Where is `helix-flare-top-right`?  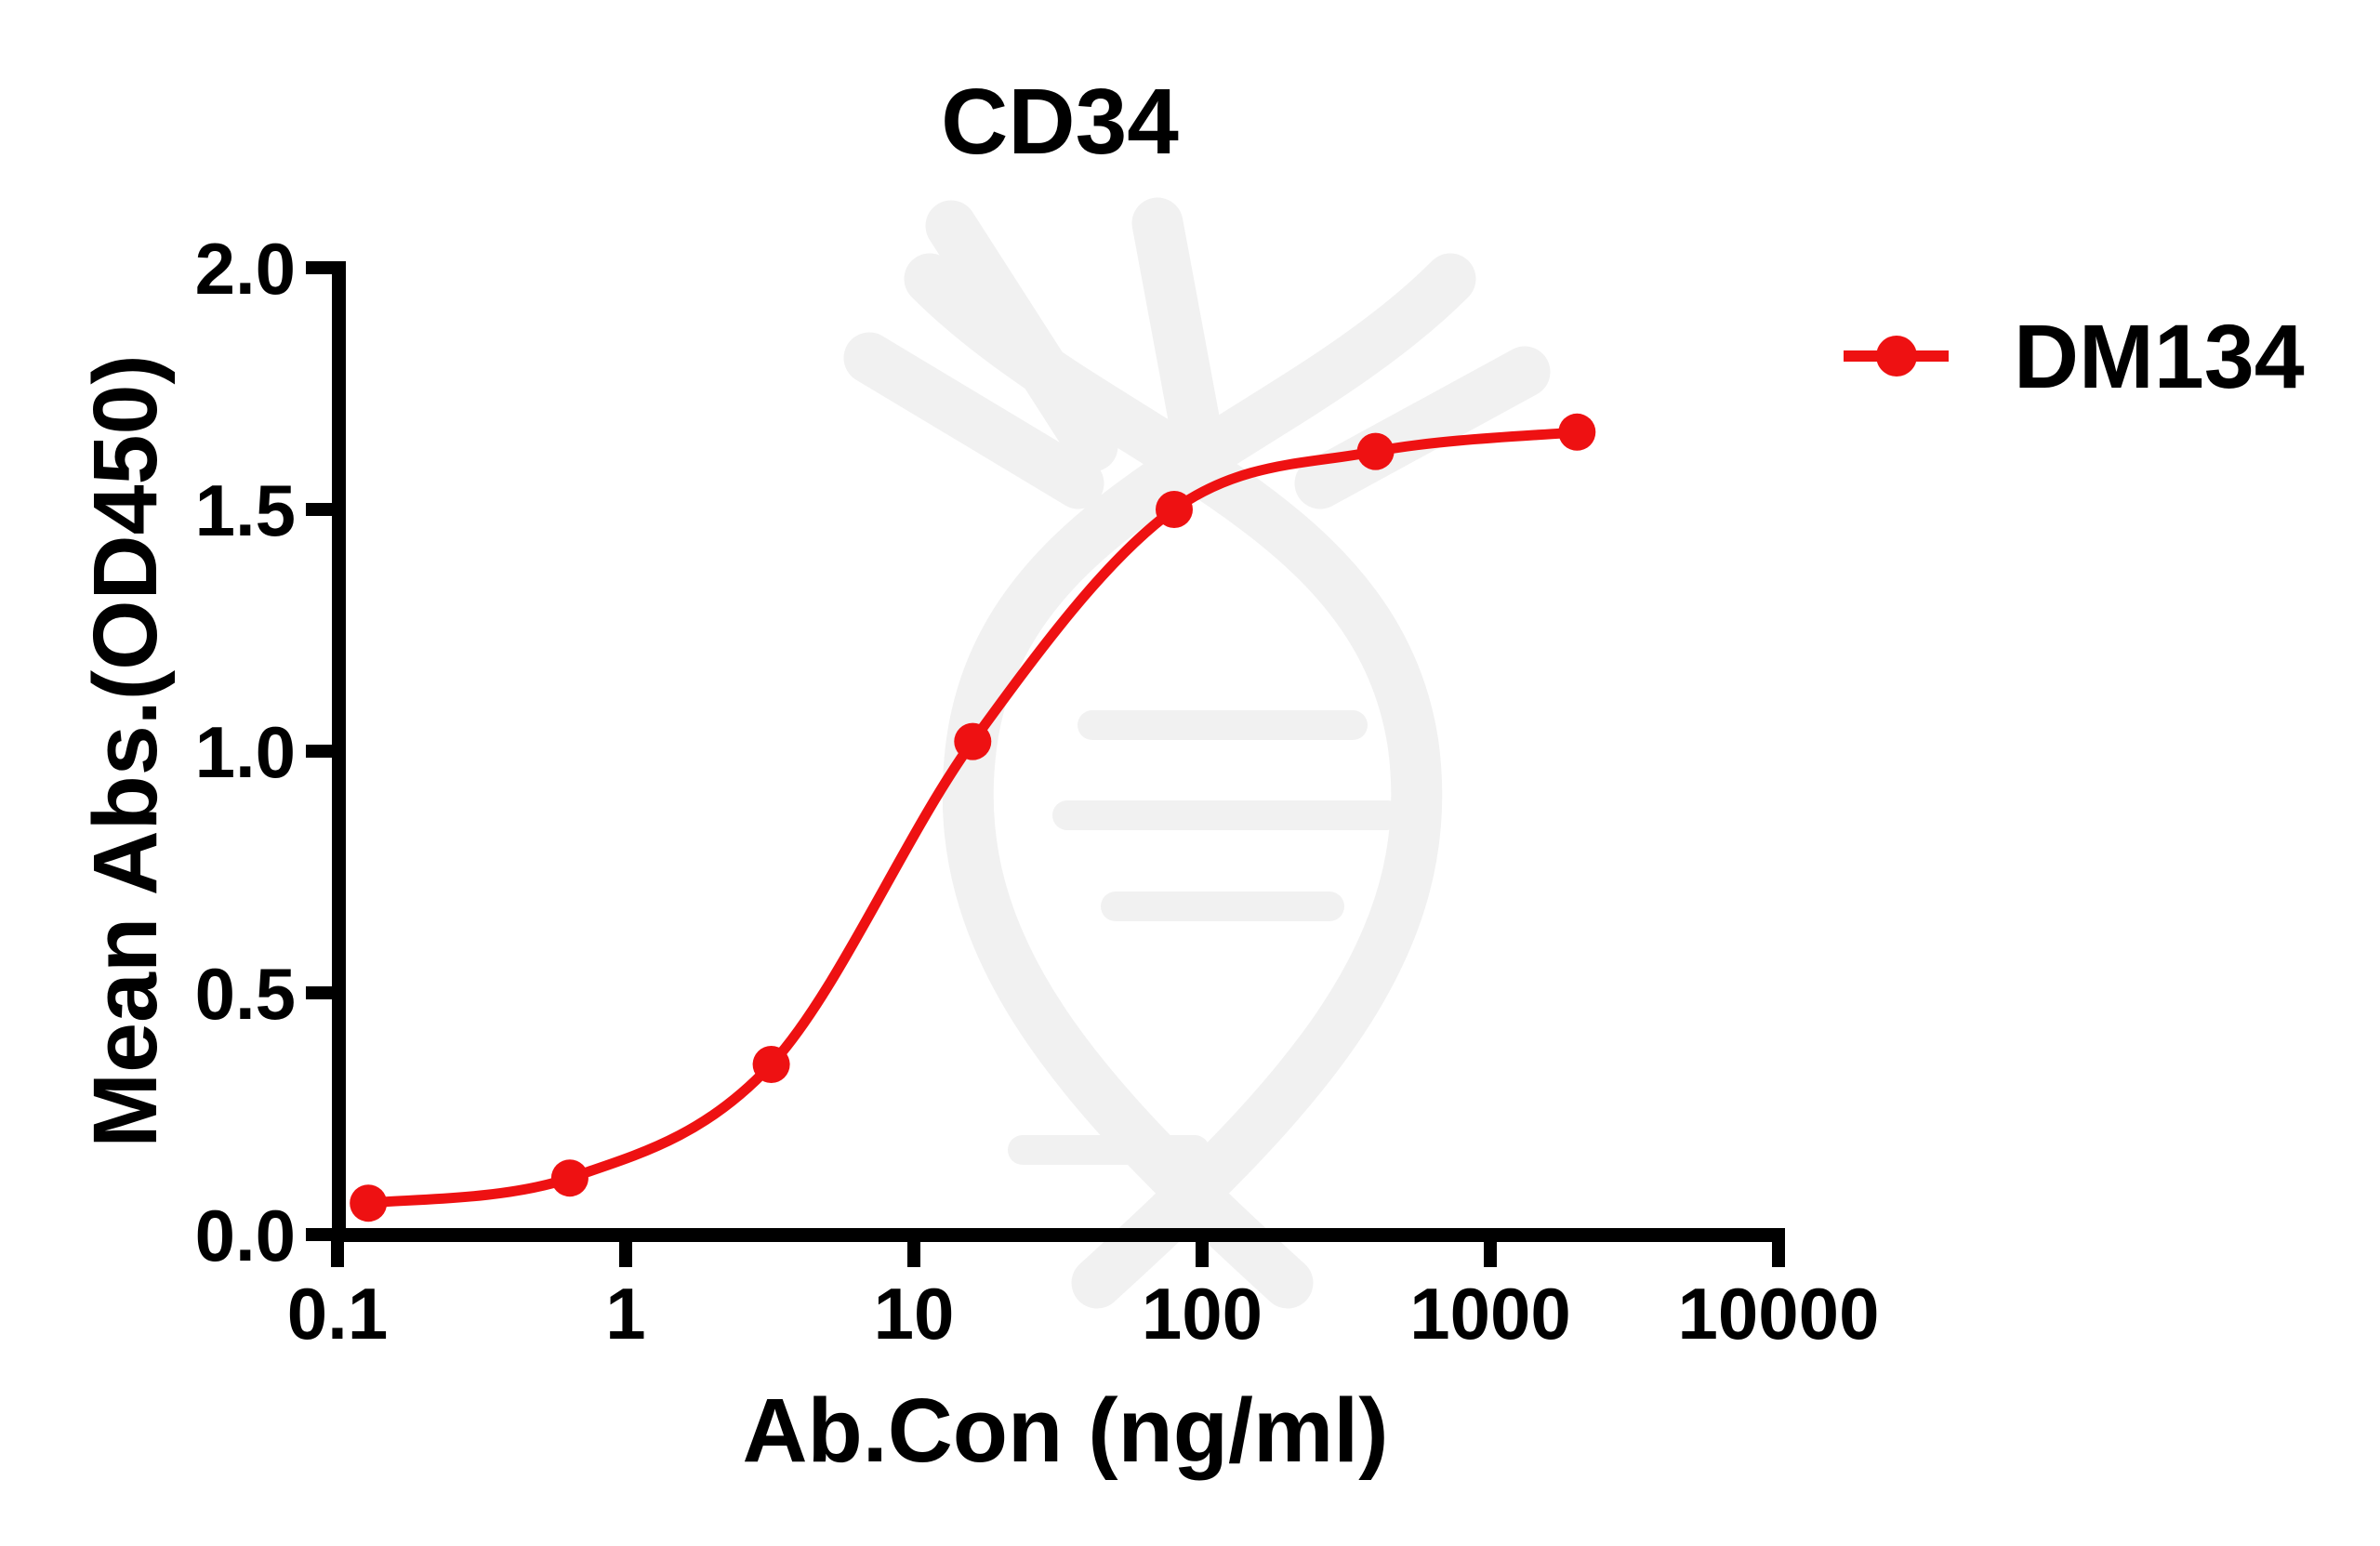
helix-flare-top-right is located at coordinates (1176, 323).